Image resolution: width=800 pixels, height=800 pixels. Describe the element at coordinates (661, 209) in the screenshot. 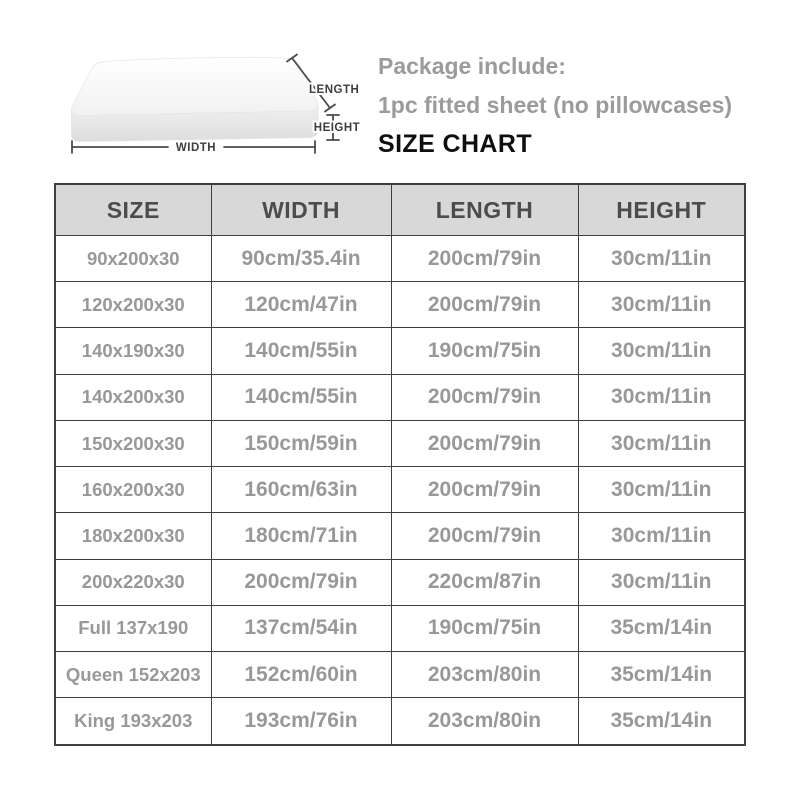

I see `column-header-height: HEIGHT` at that location.